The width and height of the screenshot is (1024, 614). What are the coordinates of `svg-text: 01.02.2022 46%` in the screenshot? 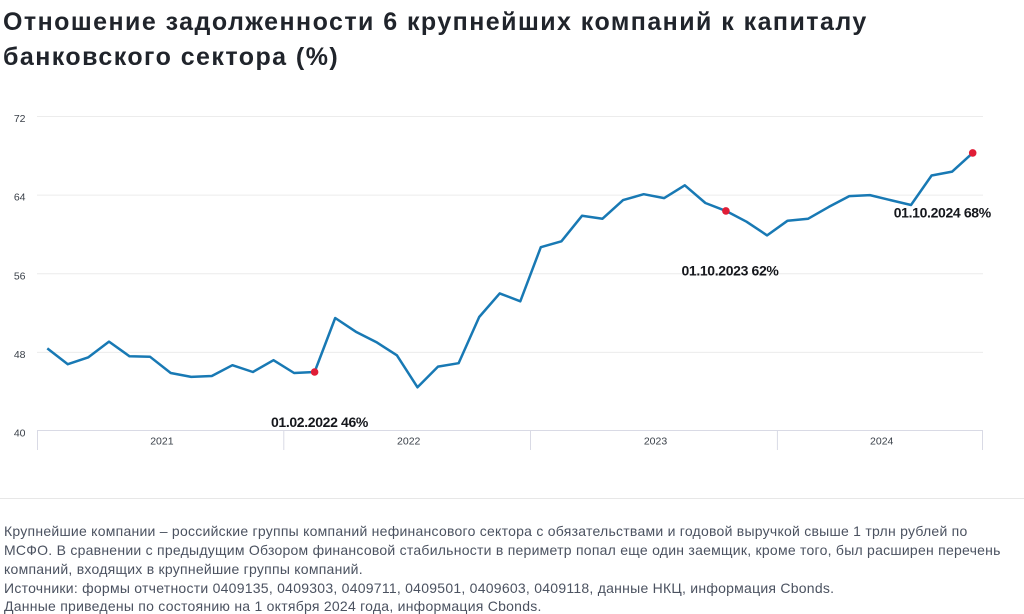 It's located at (320, 422).